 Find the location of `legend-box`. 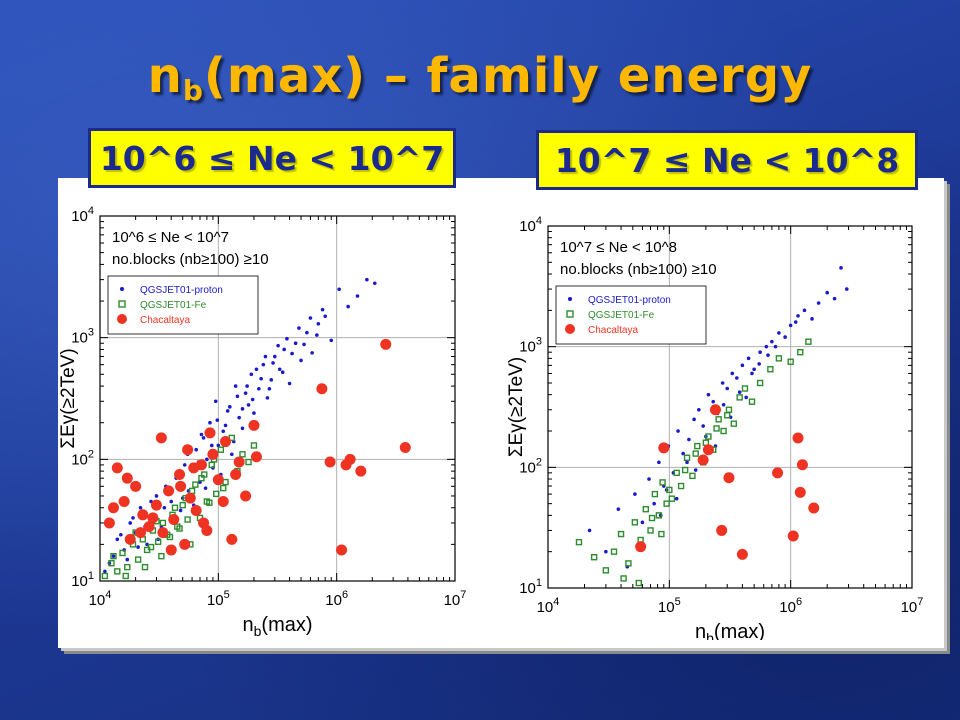

legend-box is located at coordinates (183, 305).